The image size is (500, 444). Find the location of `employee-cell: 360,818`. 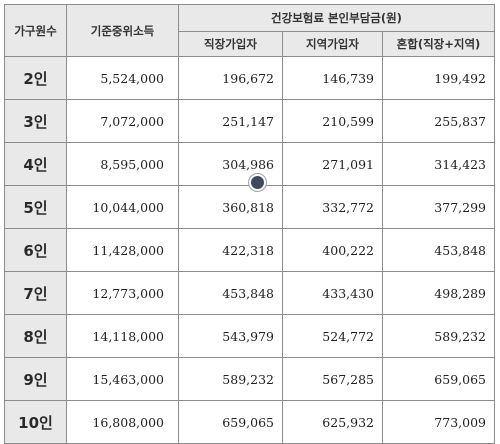

employee-cell: 360,818 is located at coordinates (230, 207).